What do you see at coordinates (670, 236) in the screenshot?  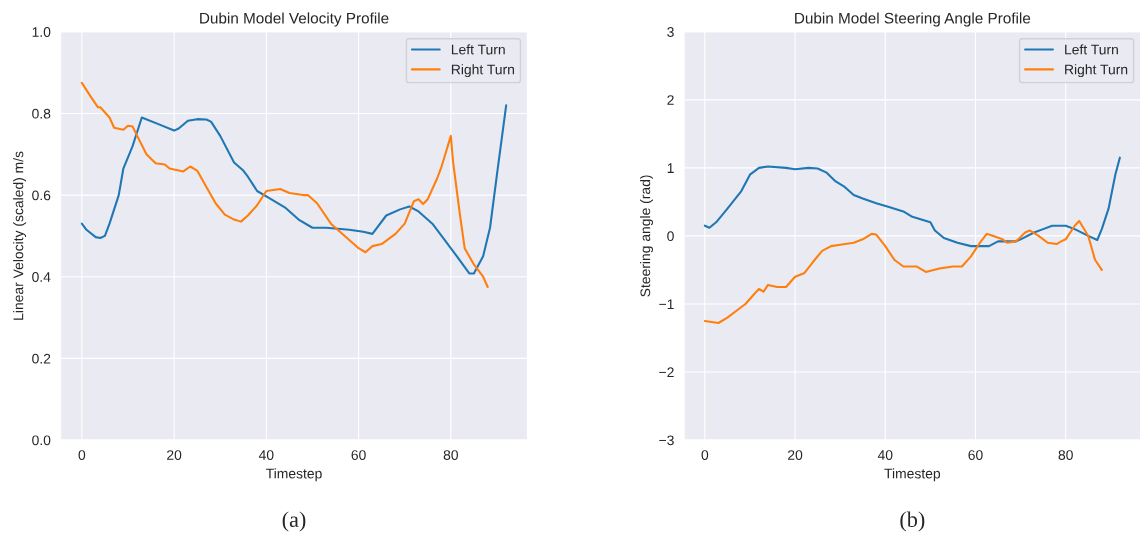 I see `y-tick-label: 0` at bounding box center [670, 236].